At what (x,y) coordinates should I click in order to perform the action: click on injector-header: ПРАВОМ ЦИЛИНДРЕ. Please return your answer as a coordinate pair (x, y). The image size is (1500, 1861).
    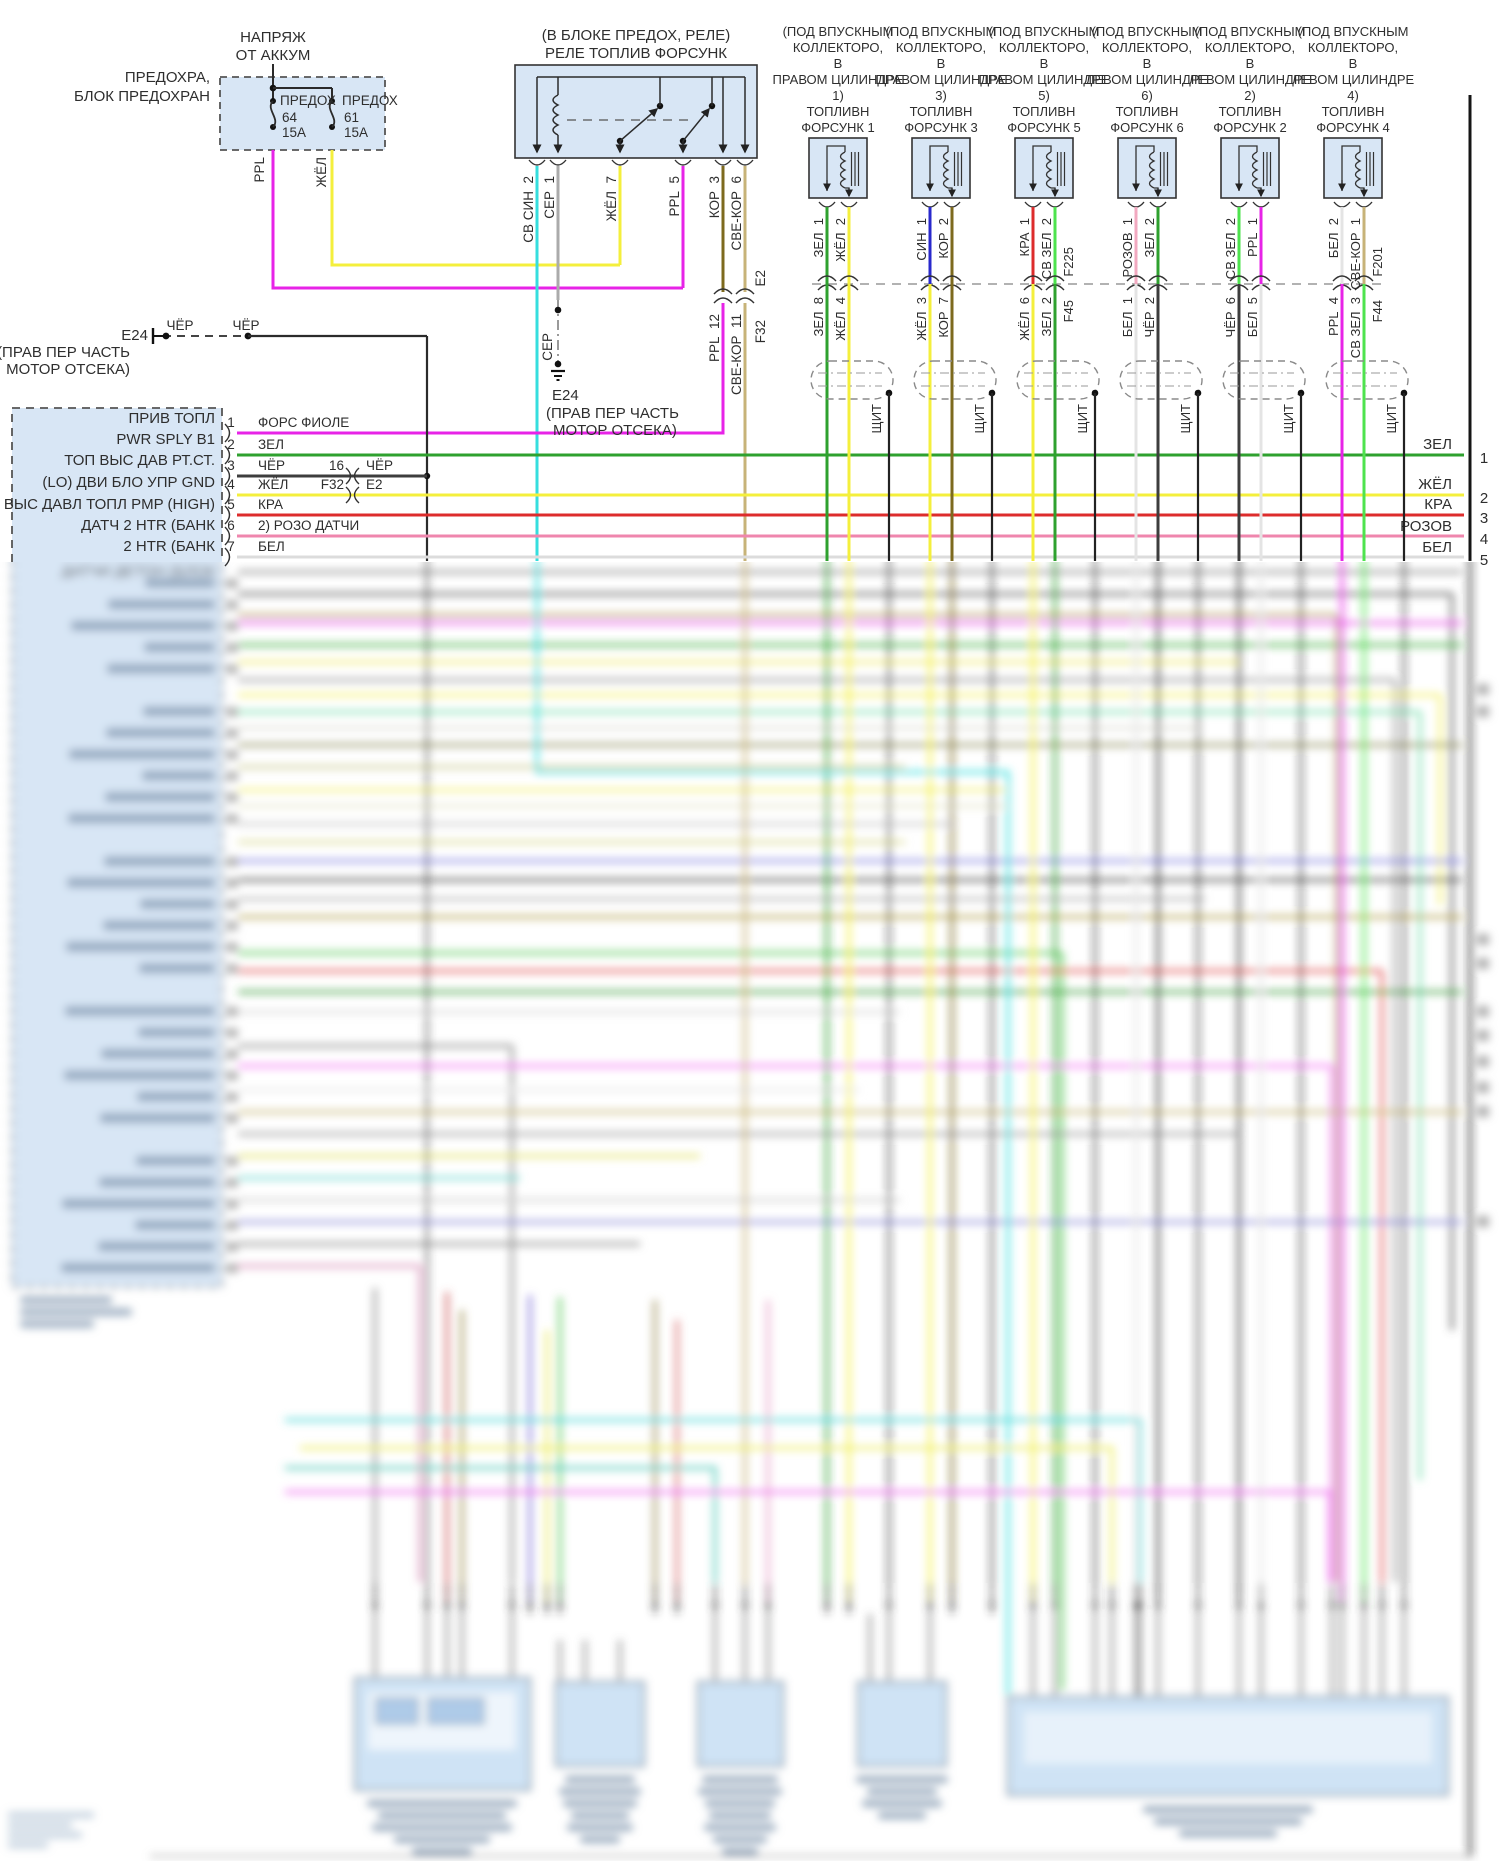
    Looking at the image, I should click on (941, 79).